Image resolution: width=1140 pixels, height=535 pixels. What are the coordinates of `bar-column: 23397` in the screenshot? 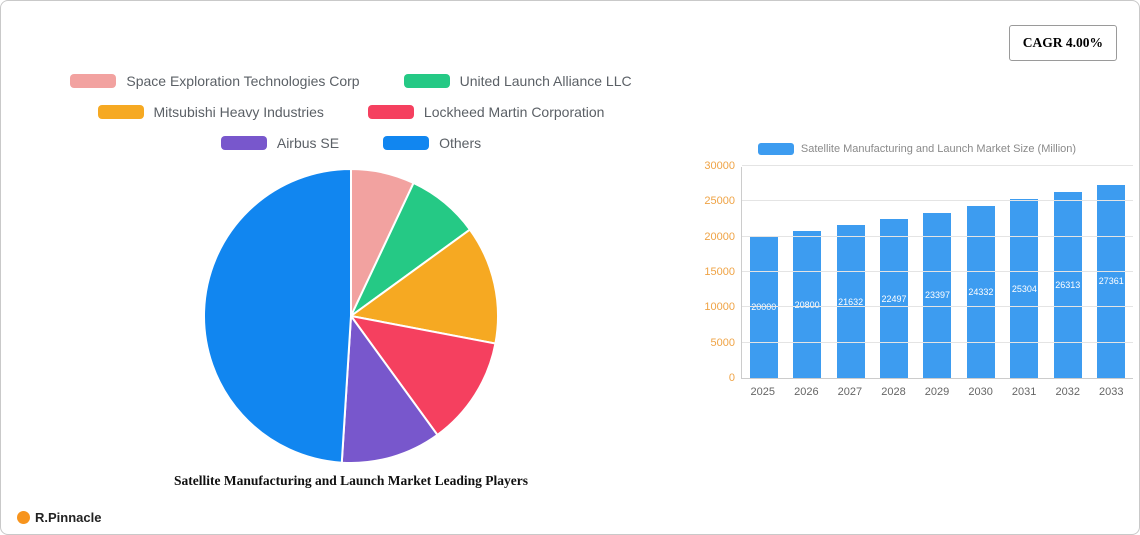 It's located at (937, 272).